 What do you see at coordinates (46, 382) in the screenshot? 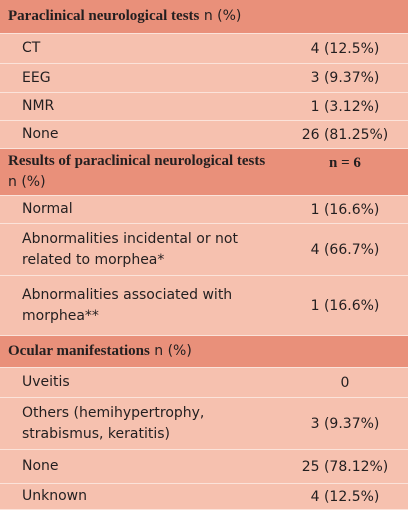
I see `row-label: Uveitis` at bounding box center [46, 382].